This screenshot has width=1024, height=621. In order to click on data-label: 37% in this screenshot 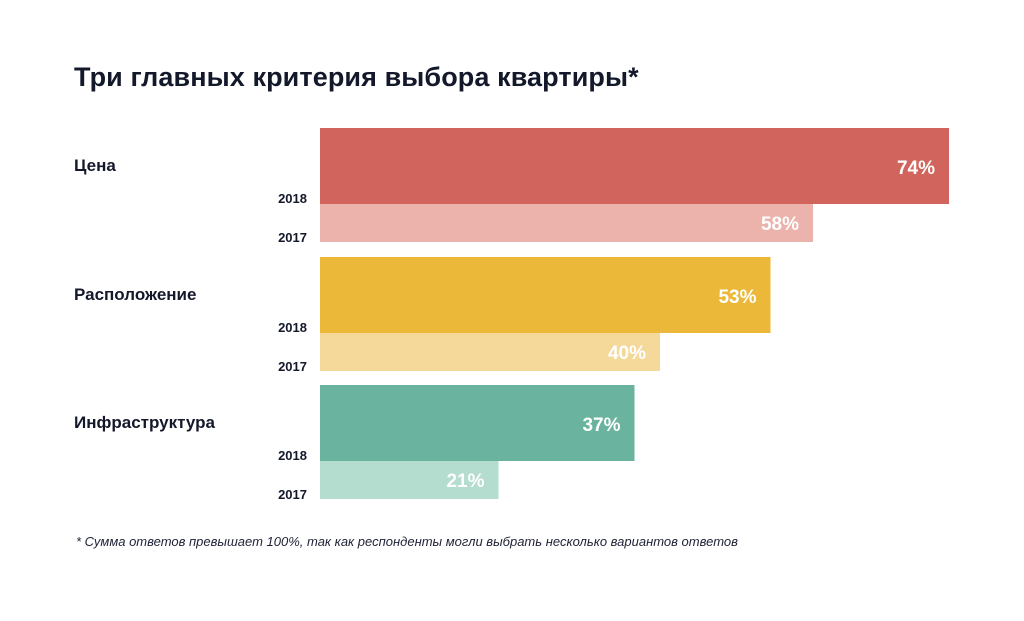, I will do `click(601, 425)`.